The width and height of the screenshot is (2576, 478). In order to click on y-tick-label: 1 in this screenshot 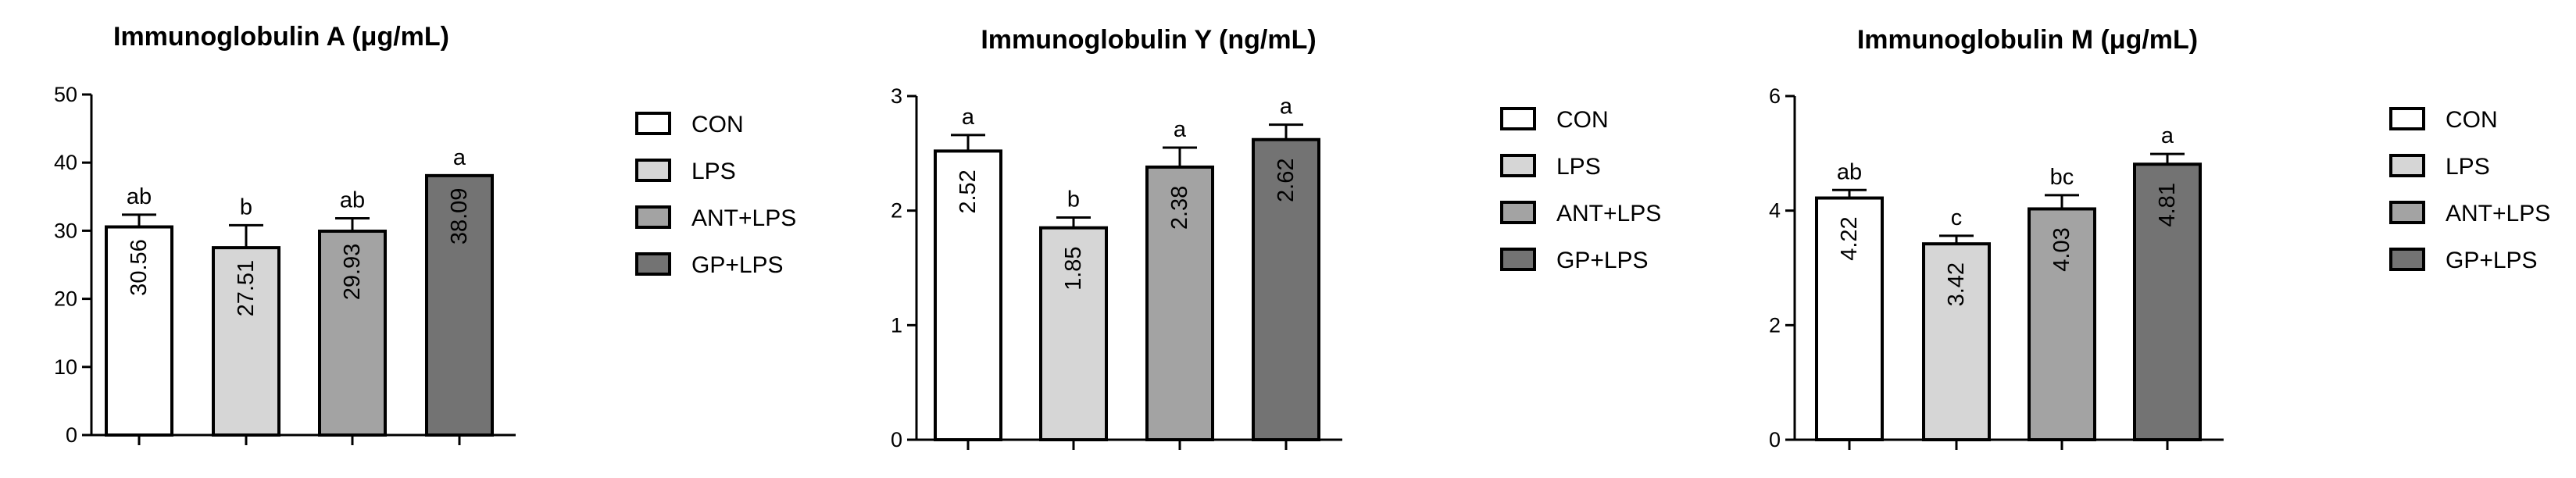, I will do `click(897, 325)`.